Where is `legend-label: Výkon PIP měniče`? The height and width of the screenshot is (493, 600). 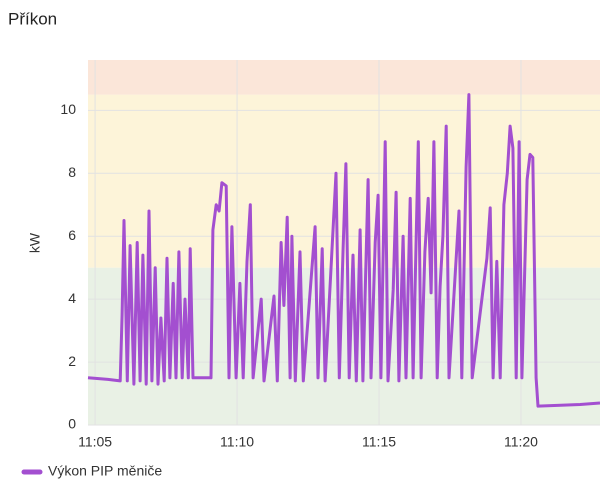
legend-label: Výkon PIP měniče is located at coordinates (105, 471).